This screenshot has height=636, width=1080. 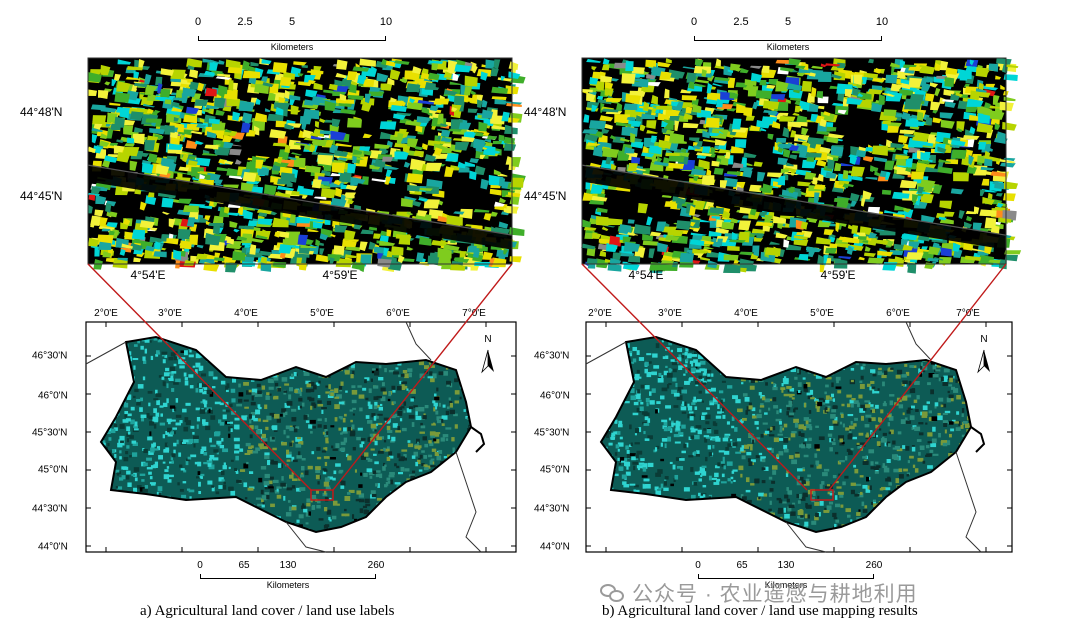 What do you see at coordinates (386, 22) in the screenshot?
I see `scale-tick: 10` at bounding box center [386, 22].